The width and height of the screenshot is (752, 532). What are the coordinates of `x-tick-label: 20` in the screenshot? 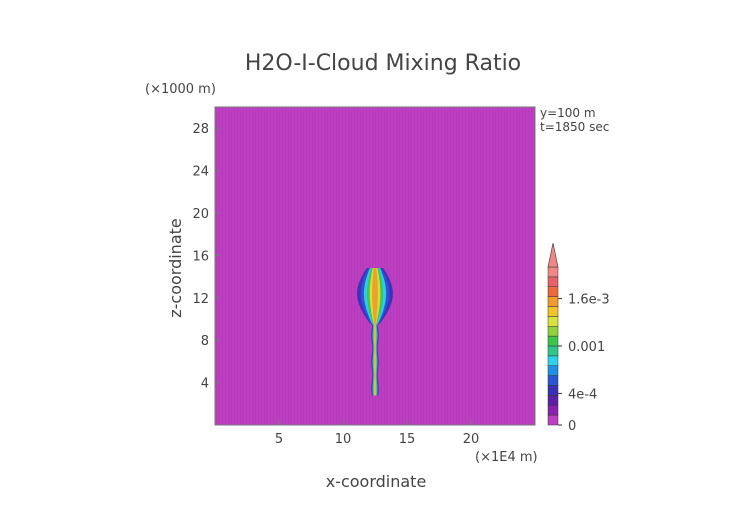 It's located at (471, 439).